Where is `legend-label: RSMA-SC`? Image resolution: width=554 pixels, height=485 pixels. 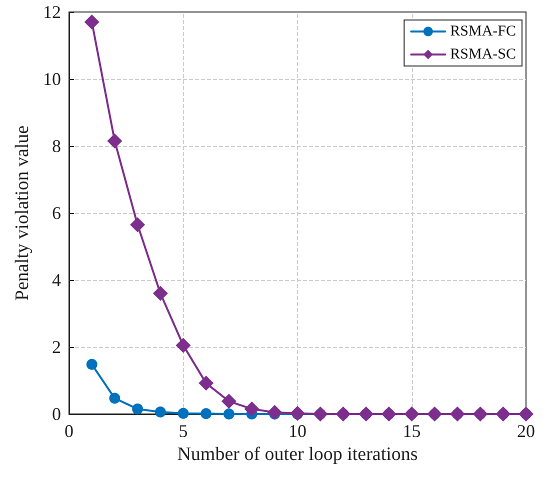 legend-label: RSMA-SC is located at coordinates (483, 54).